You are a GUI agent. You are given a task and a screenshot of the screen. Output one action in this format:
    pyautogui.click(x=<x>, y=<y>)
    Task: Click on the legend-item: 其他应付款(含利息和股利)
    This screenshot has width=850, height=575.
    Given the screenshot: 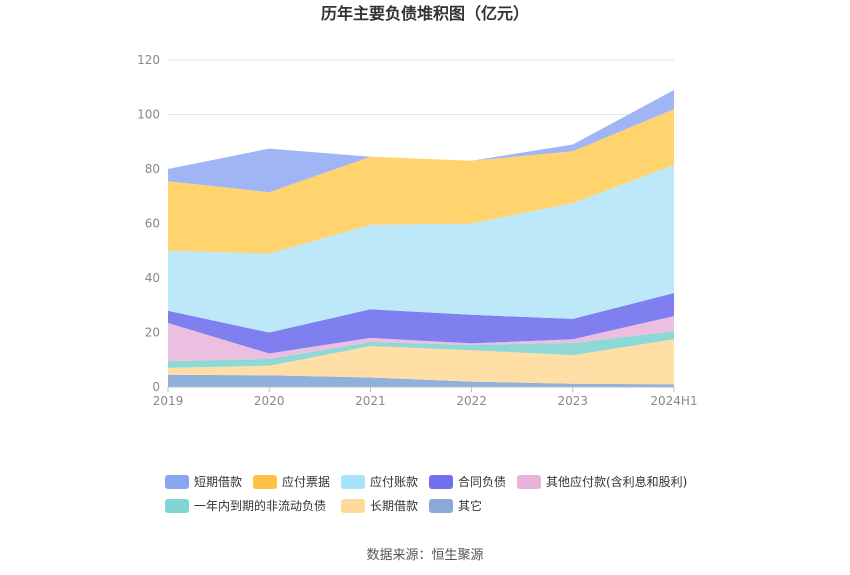 What is the action you would take?
    pyautogui.click(x=602, y=481)
    